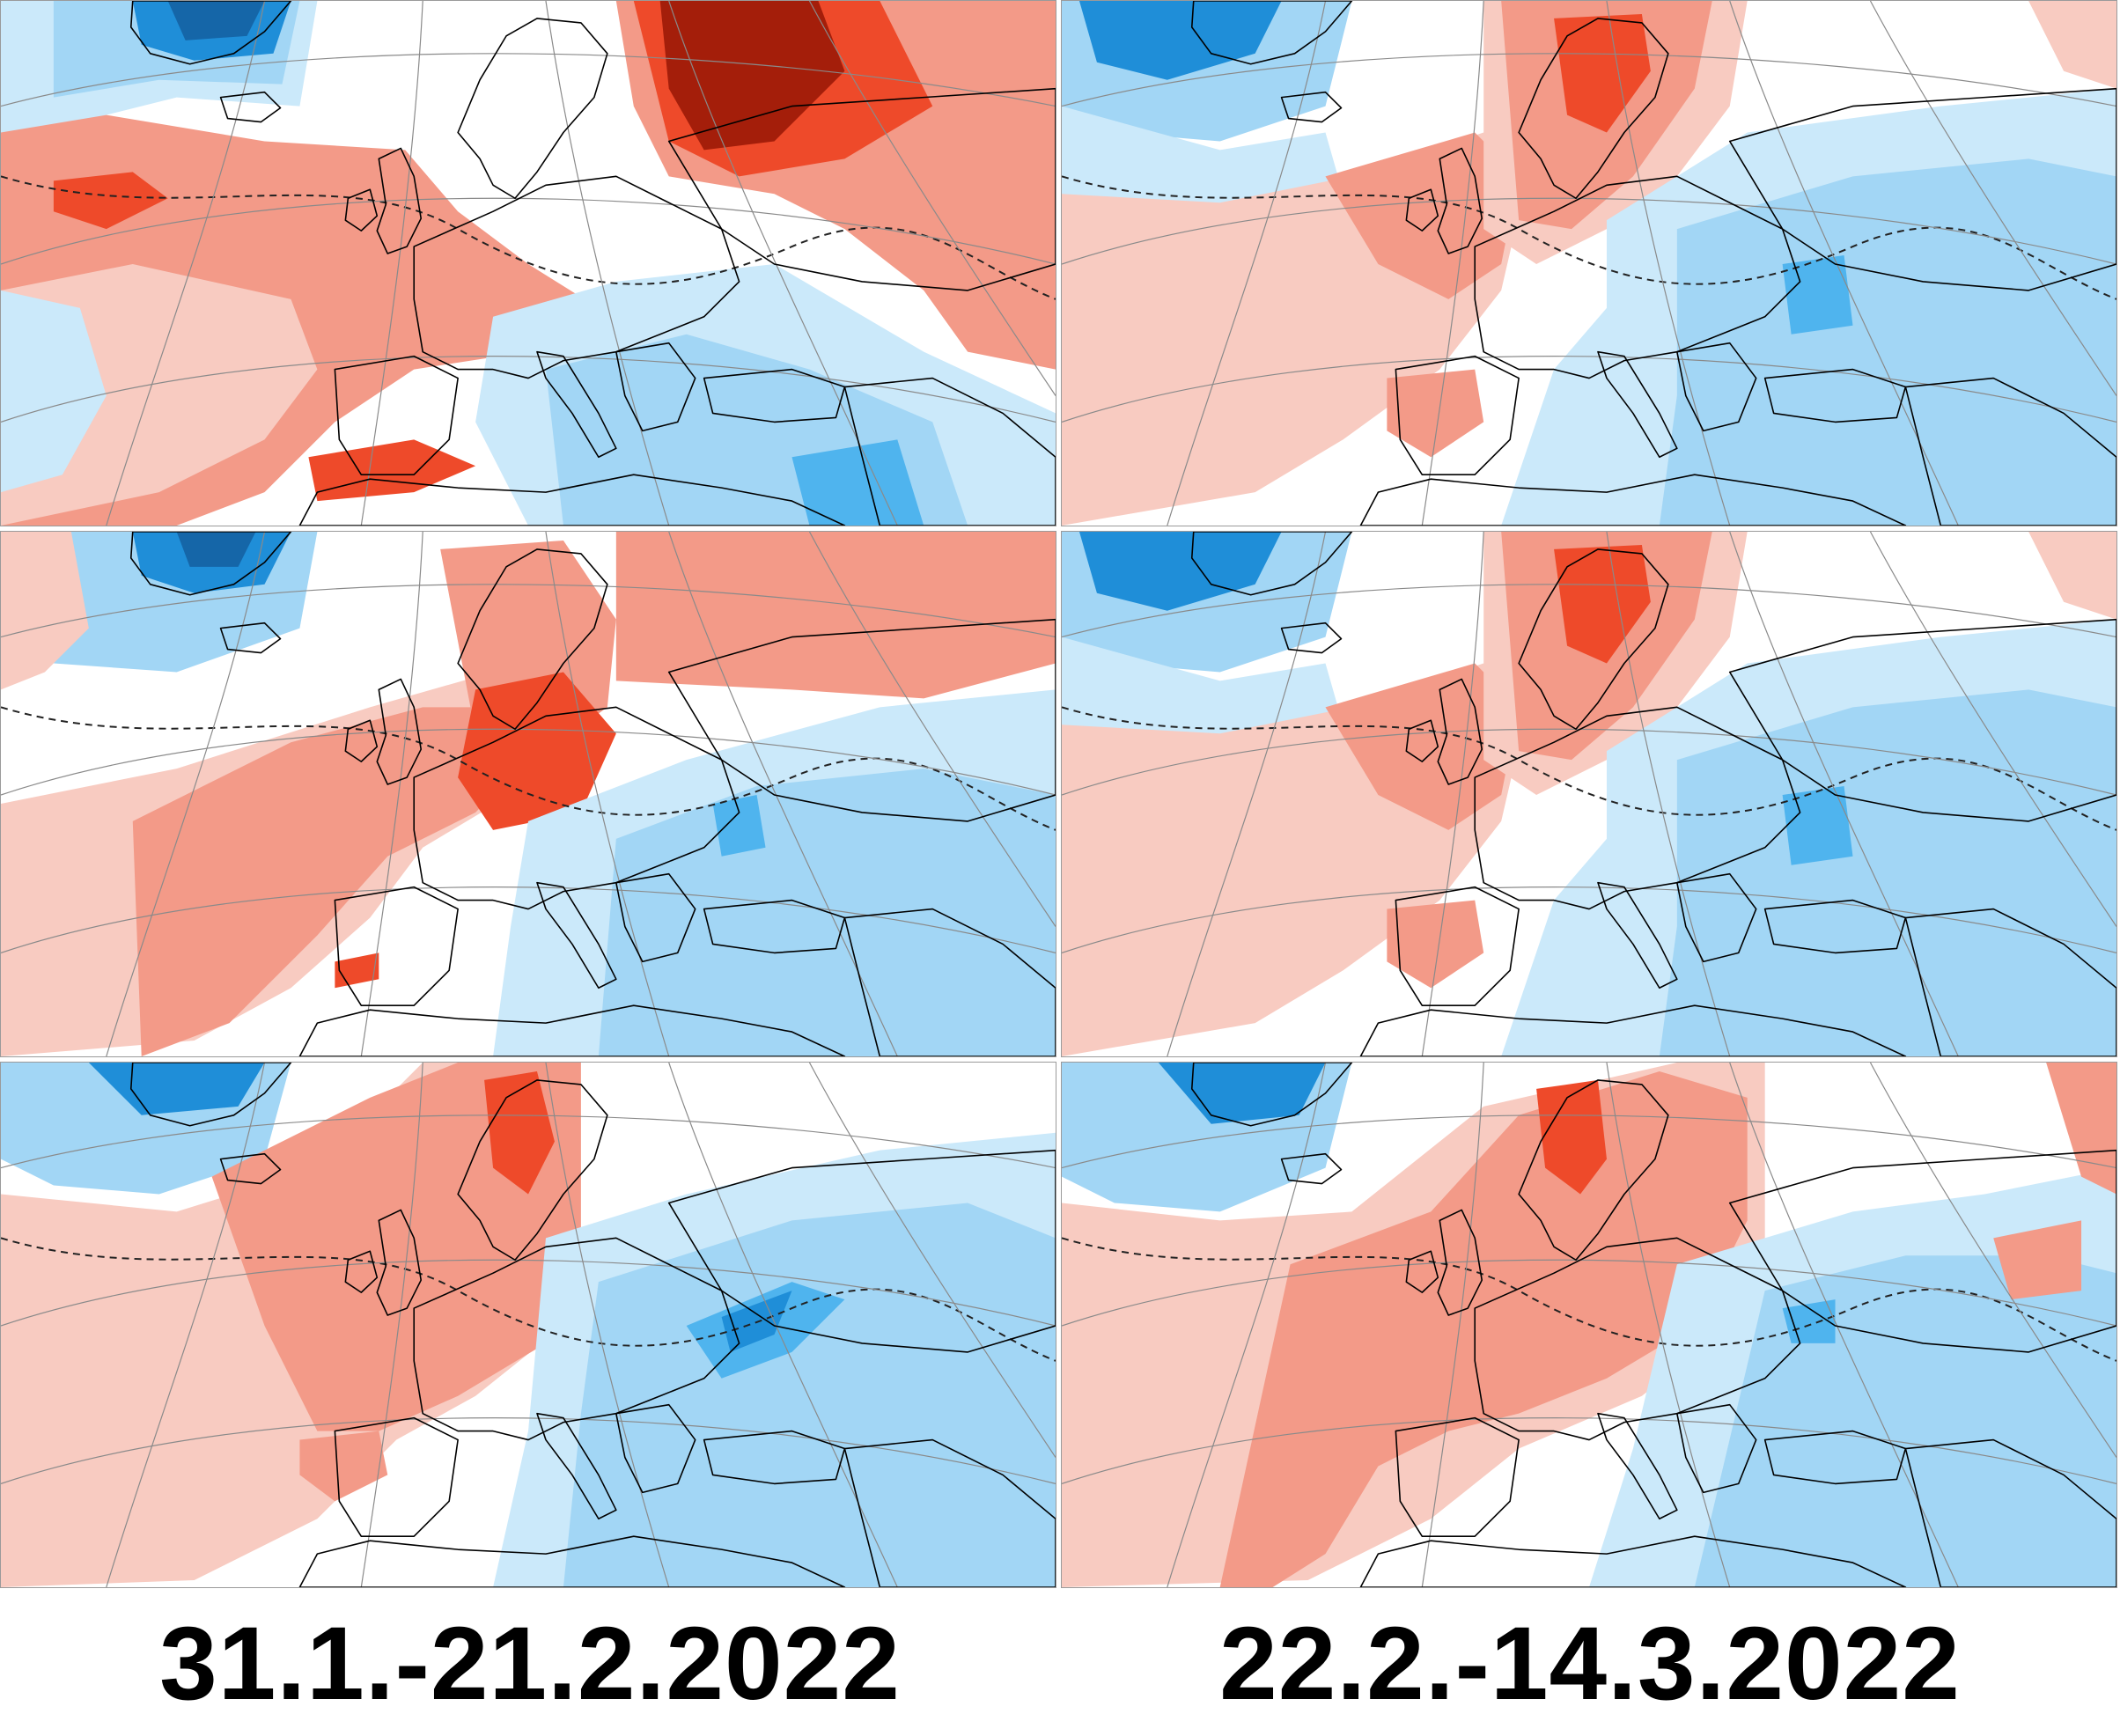 This screenshot has height=1736, width=2120. Describe the element at coordinates (530, 1664) in the screenshot. I see `period-caption-left: 31.1.-21.2.2022` at that location.